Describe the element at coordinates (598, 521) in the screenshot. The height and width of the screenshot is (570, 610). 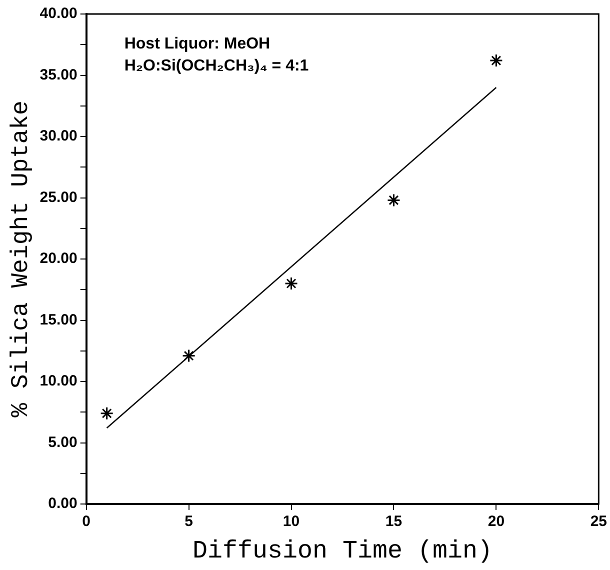
I see `x-tick-label: 25` at that location.